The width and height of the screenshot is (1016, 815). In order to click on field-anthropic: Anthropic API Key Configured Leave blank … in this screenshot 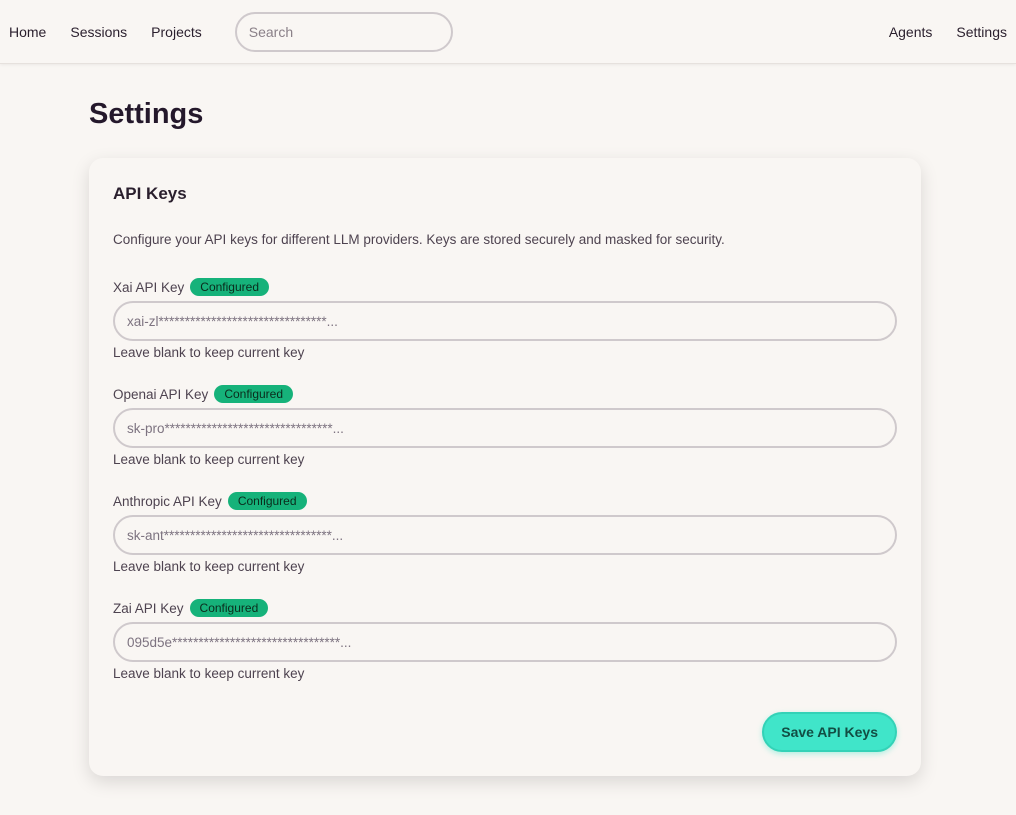, I will do `click(505, 532)`.